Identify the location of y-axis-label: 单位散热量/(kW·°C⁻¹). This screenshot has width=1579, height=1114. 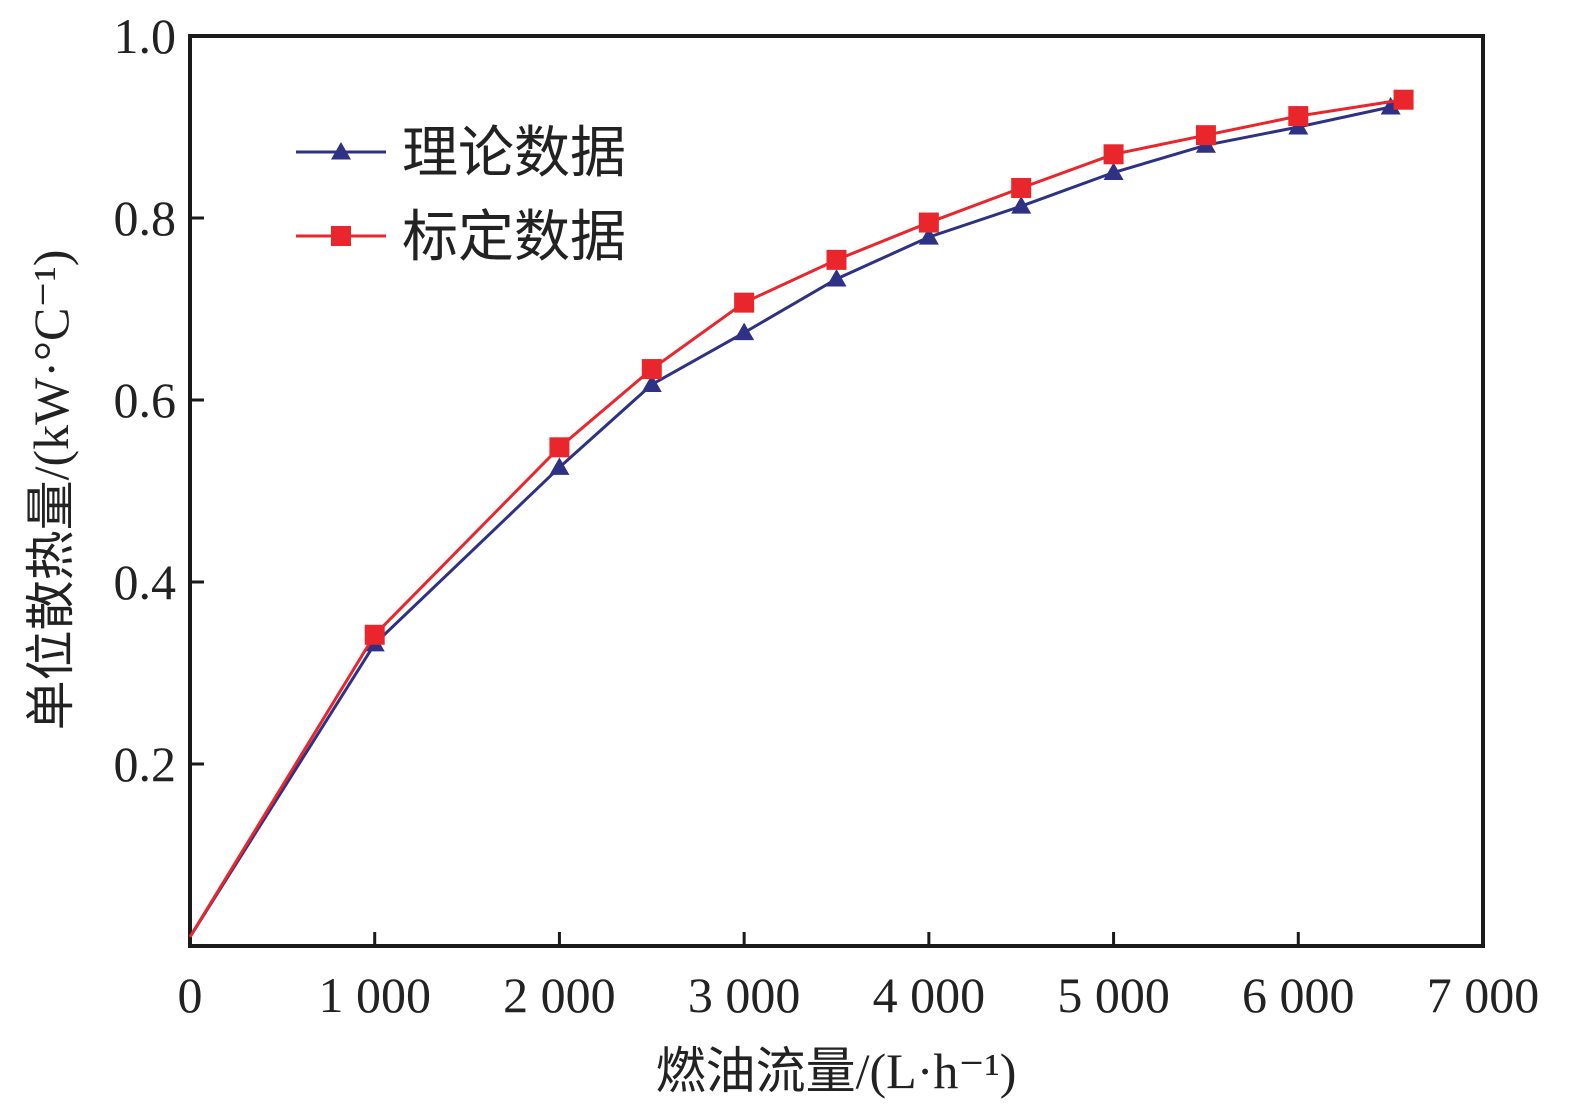
(51, 490).